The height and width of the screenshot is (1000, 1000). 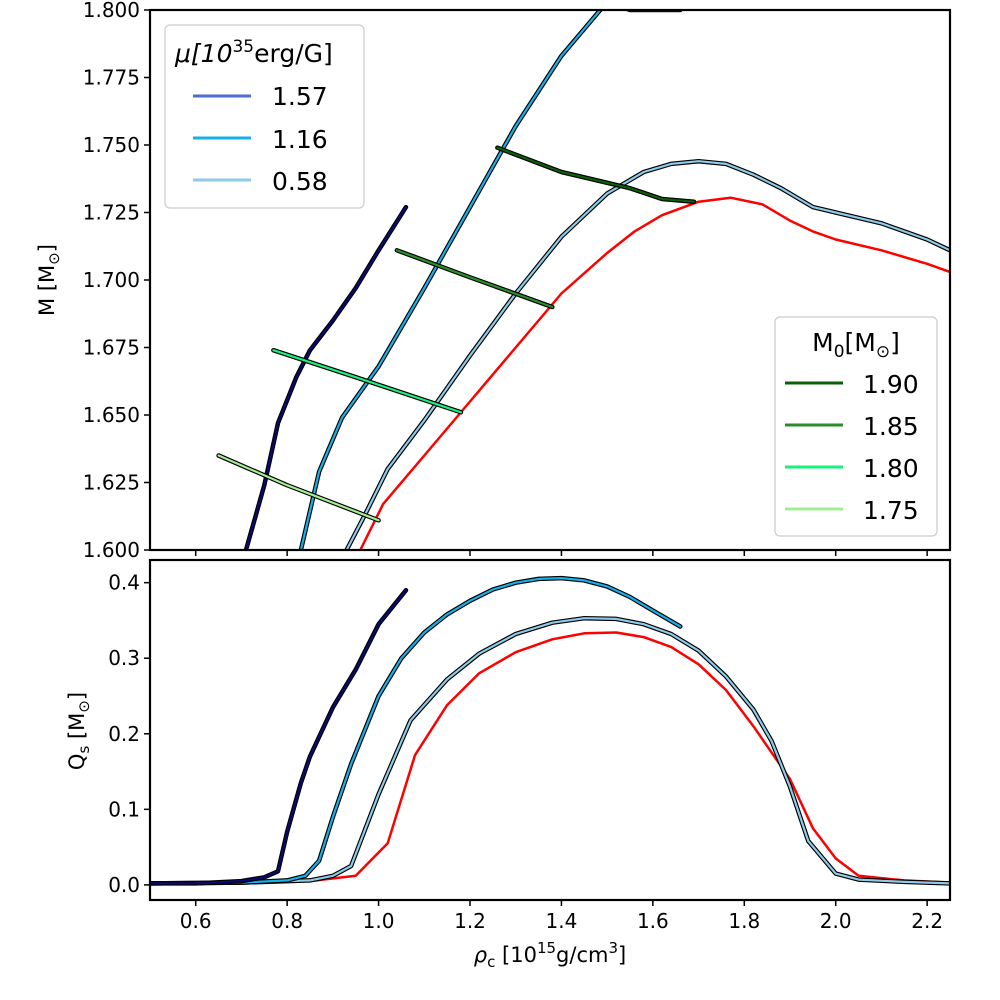 I want to click on legend-m0-label-2: 1.80, so click(x=891, y=468).